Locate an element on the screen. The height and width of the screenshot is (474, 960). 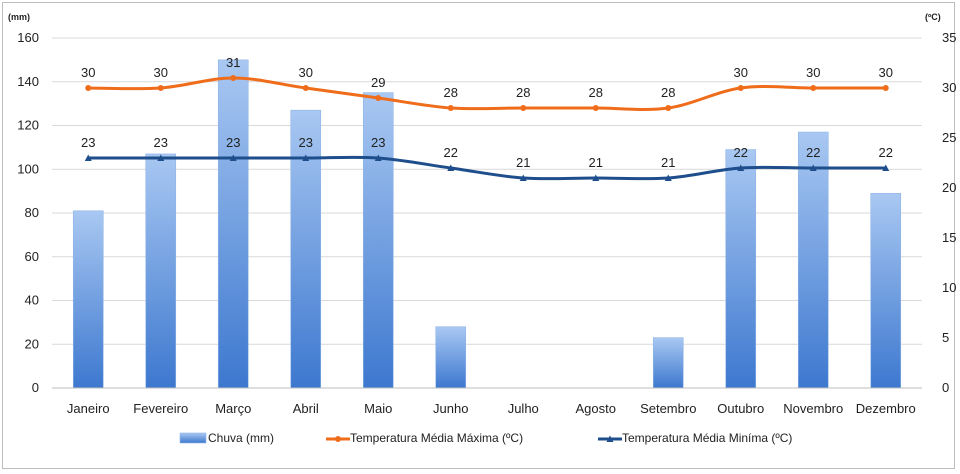
max-label-5: 28 is located at coordinates (451, 92).